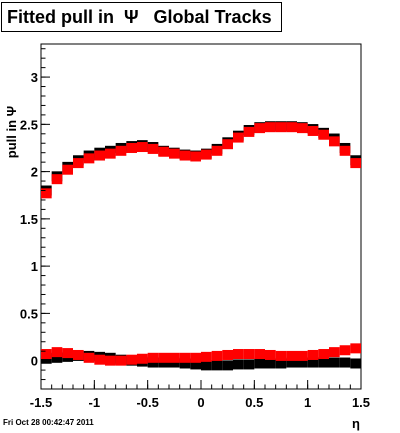  What do you see at coordinates (29, 124) in the screenshot?
I see `y-tick-label: 2.5` at bounding box center [29, 124].